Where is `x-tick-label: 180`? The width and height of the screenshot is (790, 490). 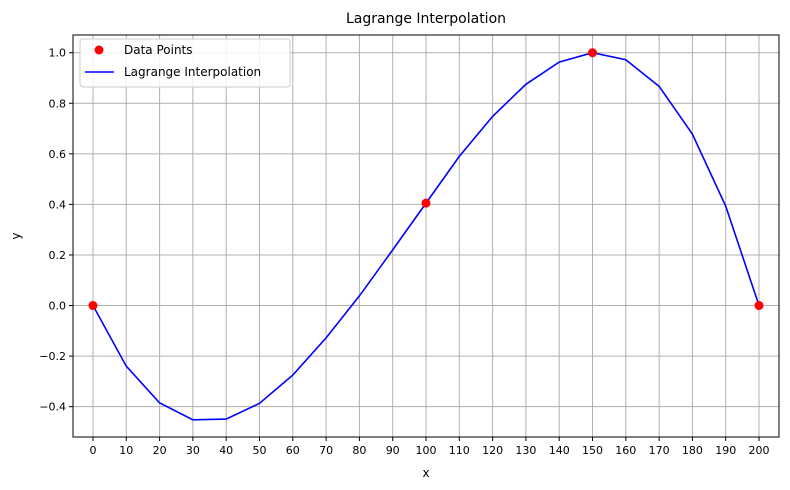
x-tick-label: 180 is located at coordinates (692, 450).